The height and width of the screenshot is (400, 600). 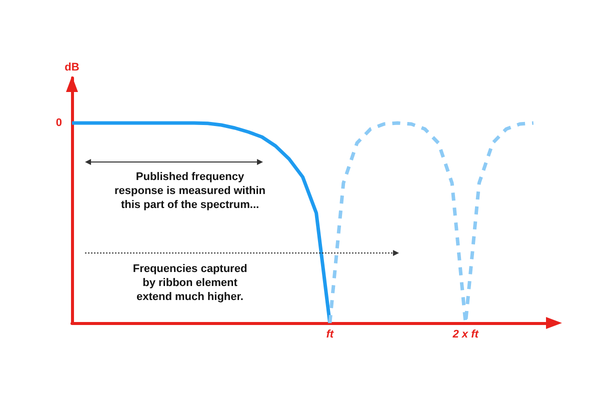 What do you see at coordinates (59, 123) in the screenshot?
I see `text: 0` at bounding box center [59, 123].